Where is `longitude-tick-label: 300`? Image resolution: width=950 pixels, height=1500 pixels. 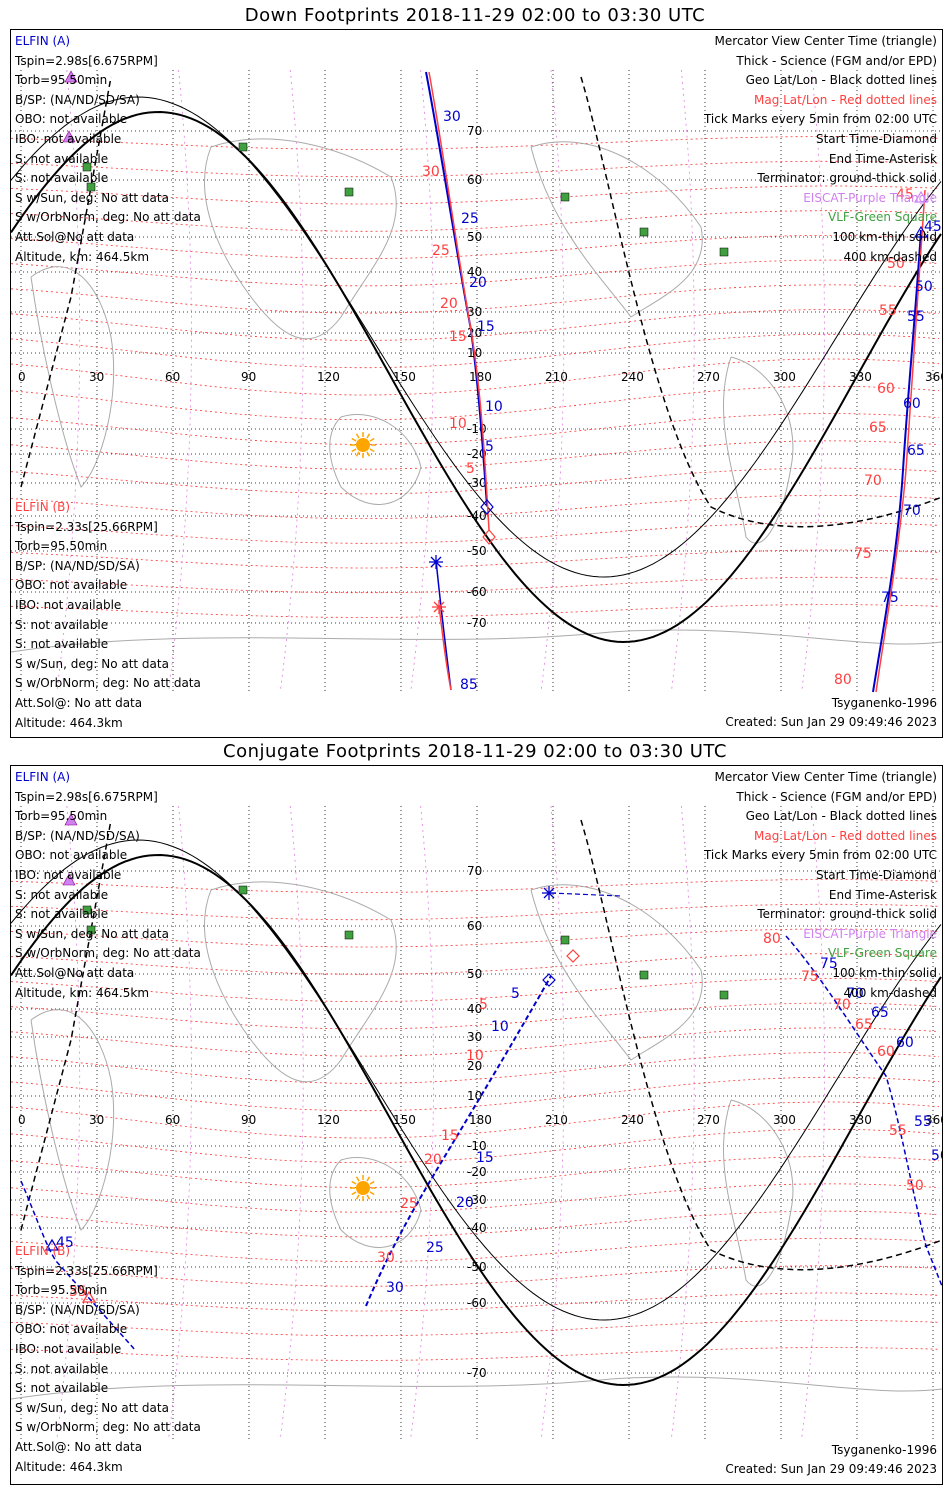
longitude-tick-label: 300 is located at coordinates (784, 377).